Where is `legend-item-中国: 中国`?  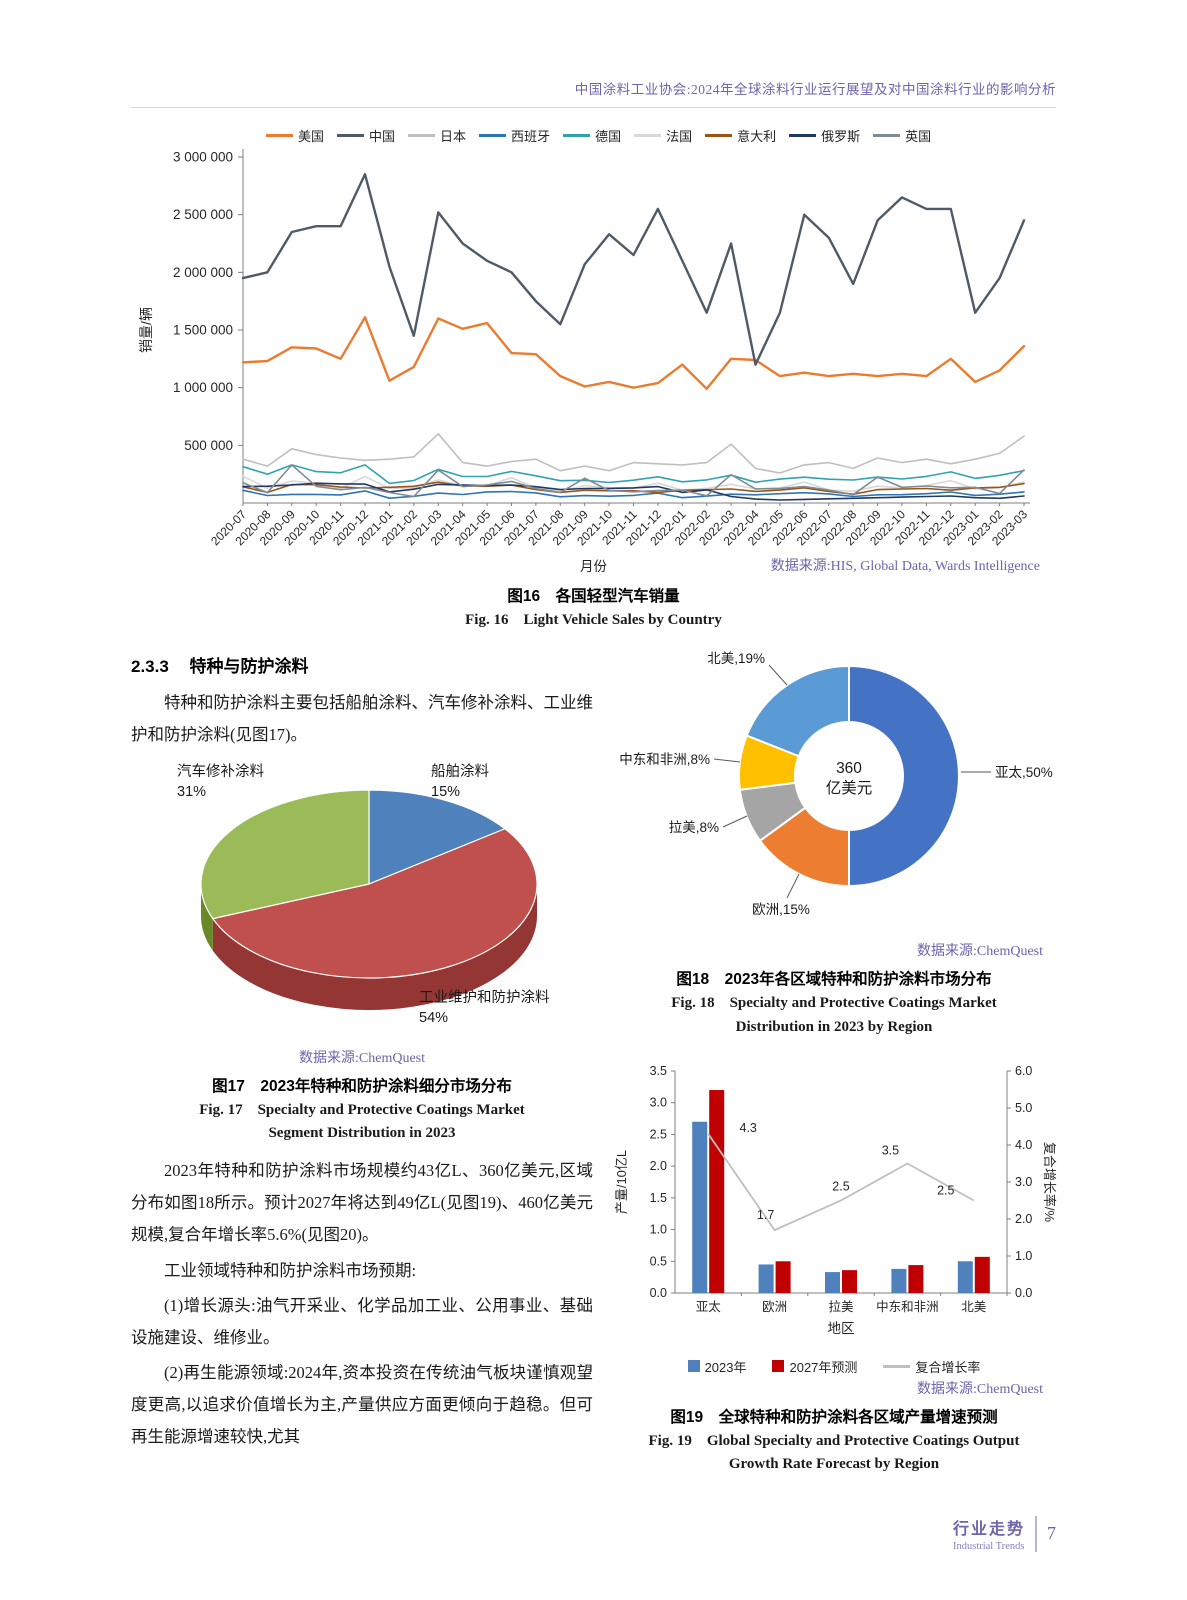
legend-item-中国: 中国 is located at coordinates (366, 135).